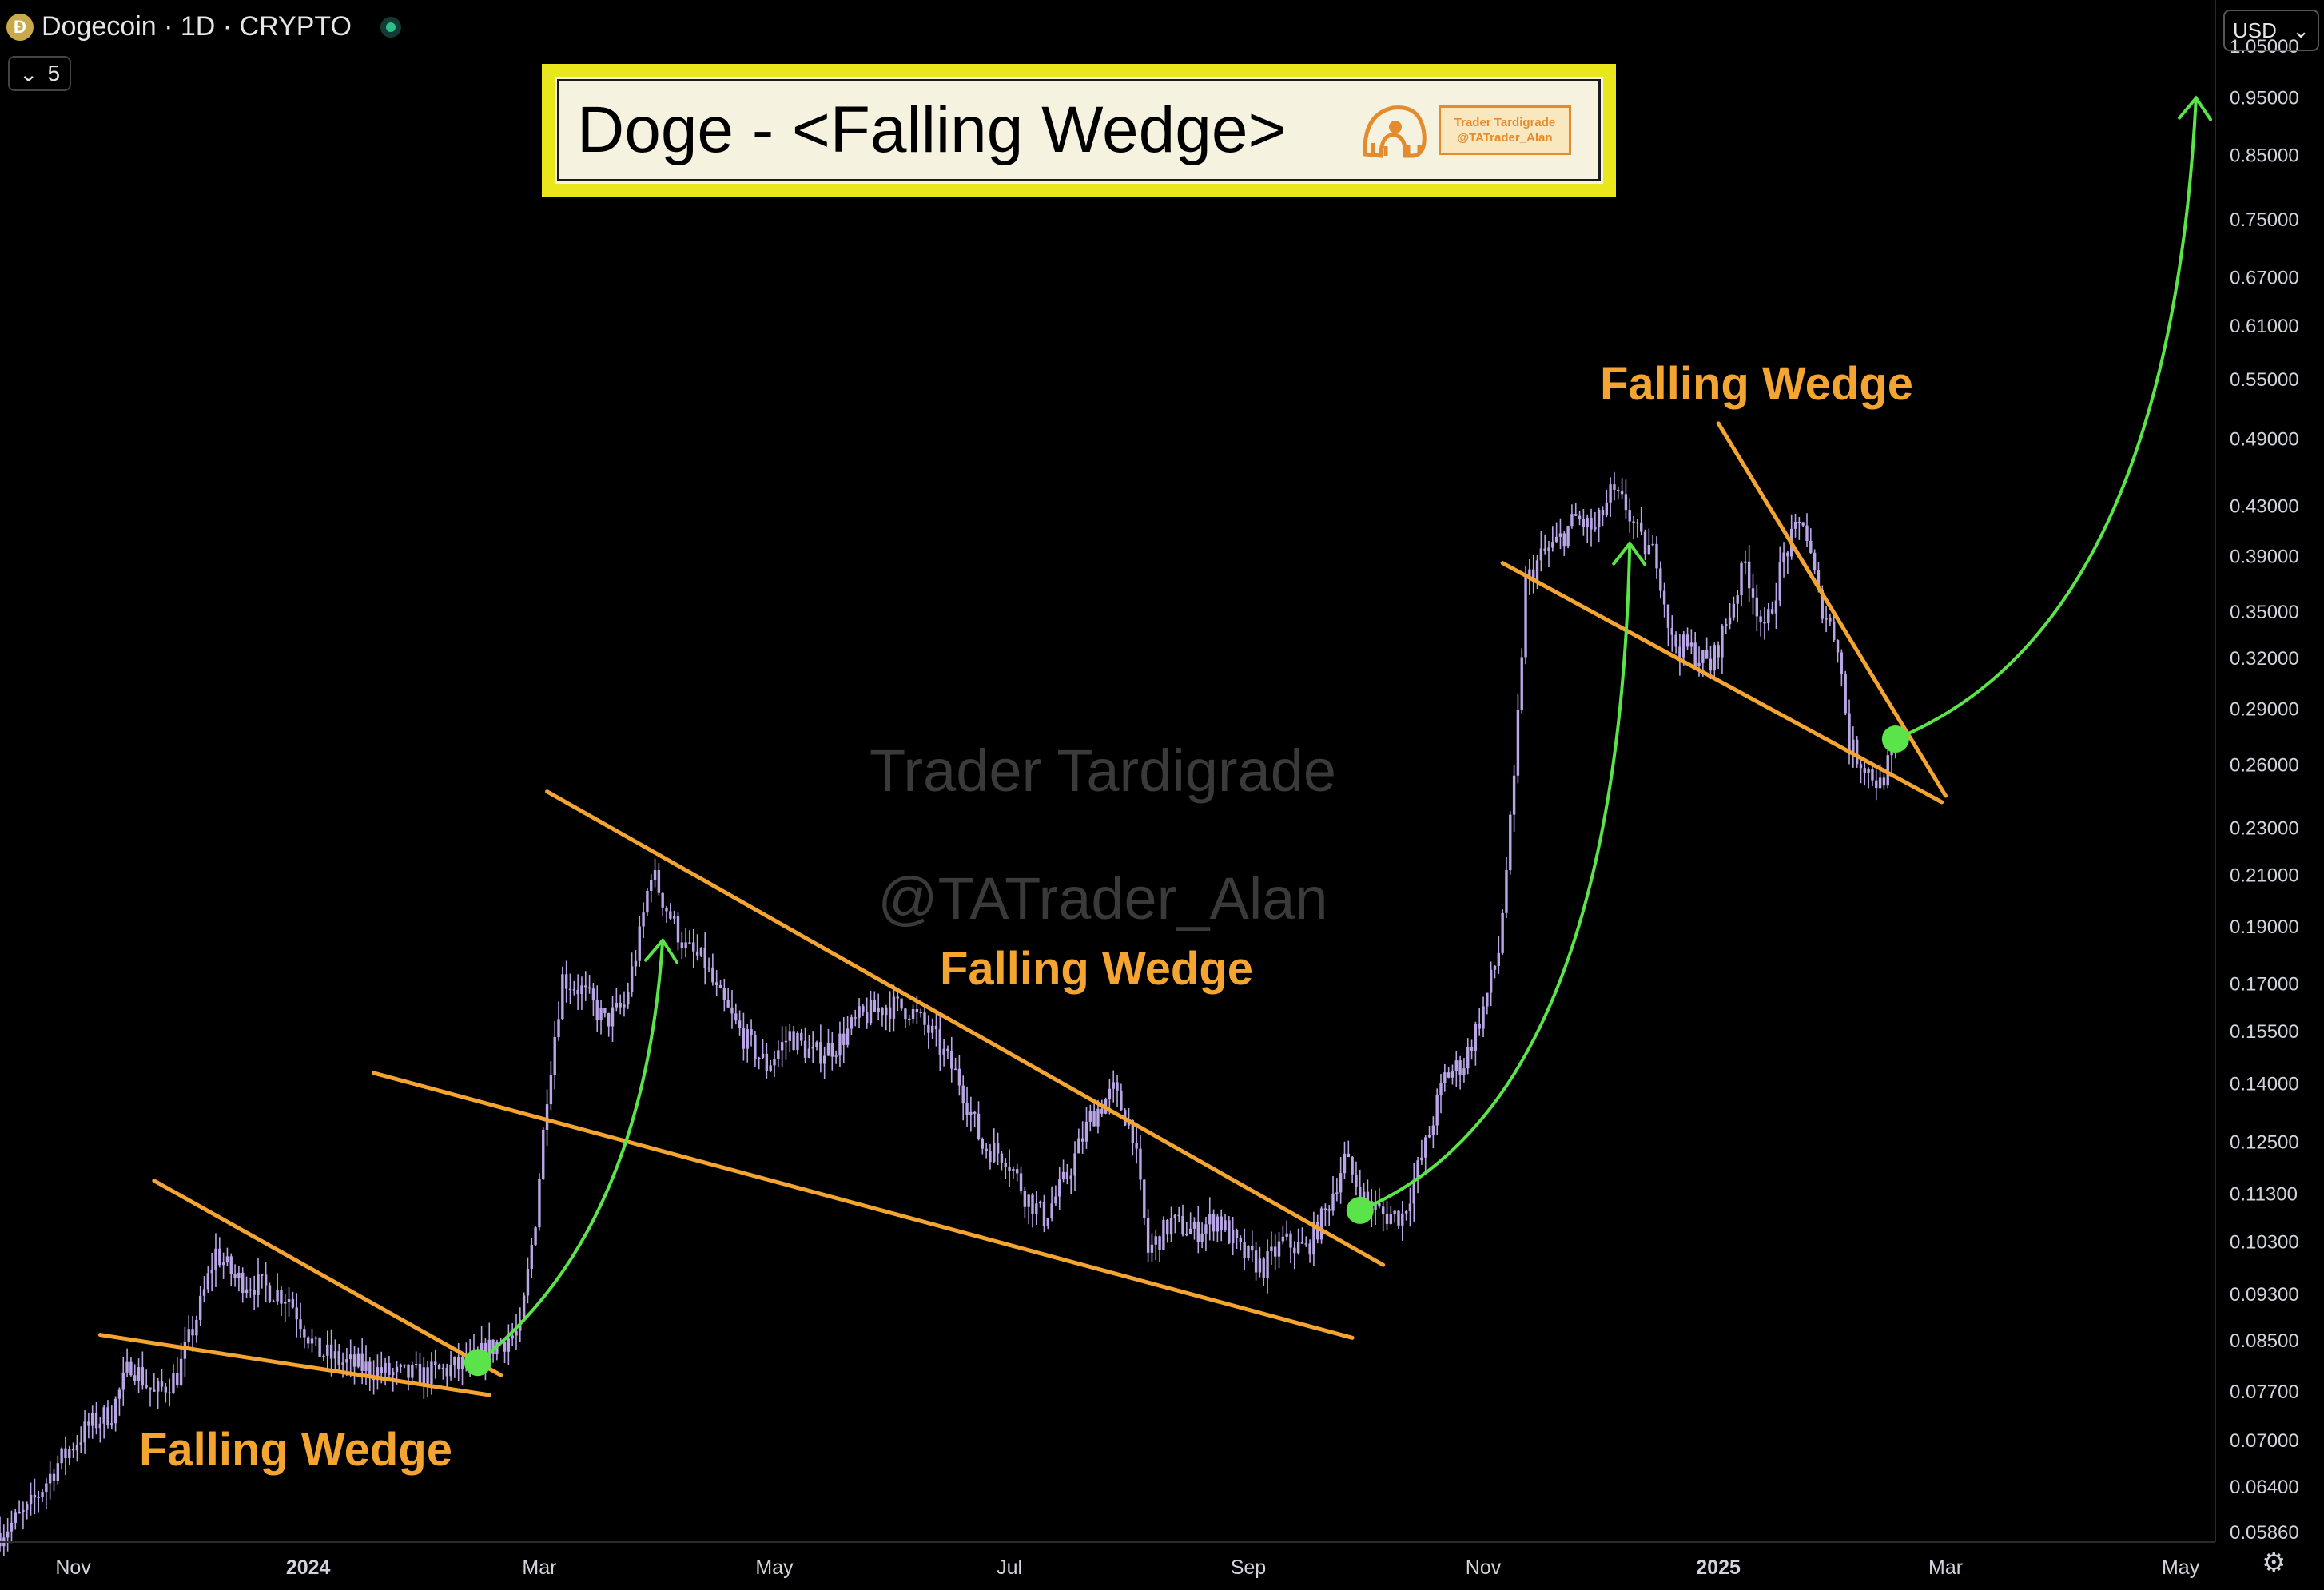 The image size is (2324, 1590). Describe the element at coordinates (2264, 1441) in the screenshot. I see `price-tick-label: 0.07000` at that location.